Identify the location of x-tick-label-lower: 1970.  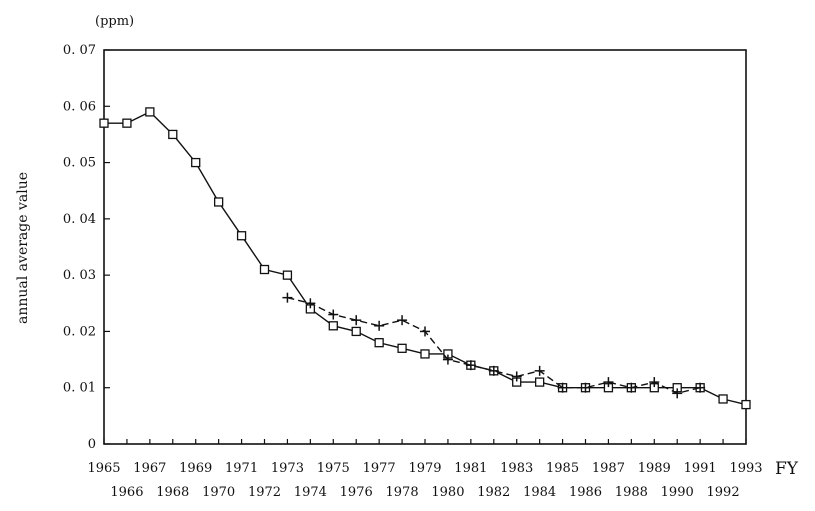
(218, 492).